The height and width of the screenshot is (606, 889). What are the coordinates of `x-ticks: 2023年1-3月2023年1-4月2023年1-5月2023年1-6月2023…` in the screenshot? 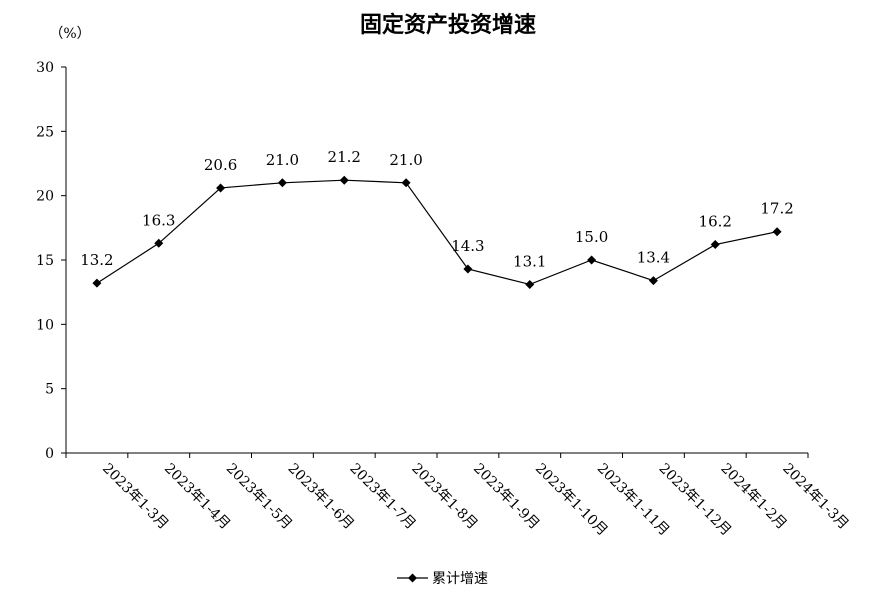 It's located at (458, 496).